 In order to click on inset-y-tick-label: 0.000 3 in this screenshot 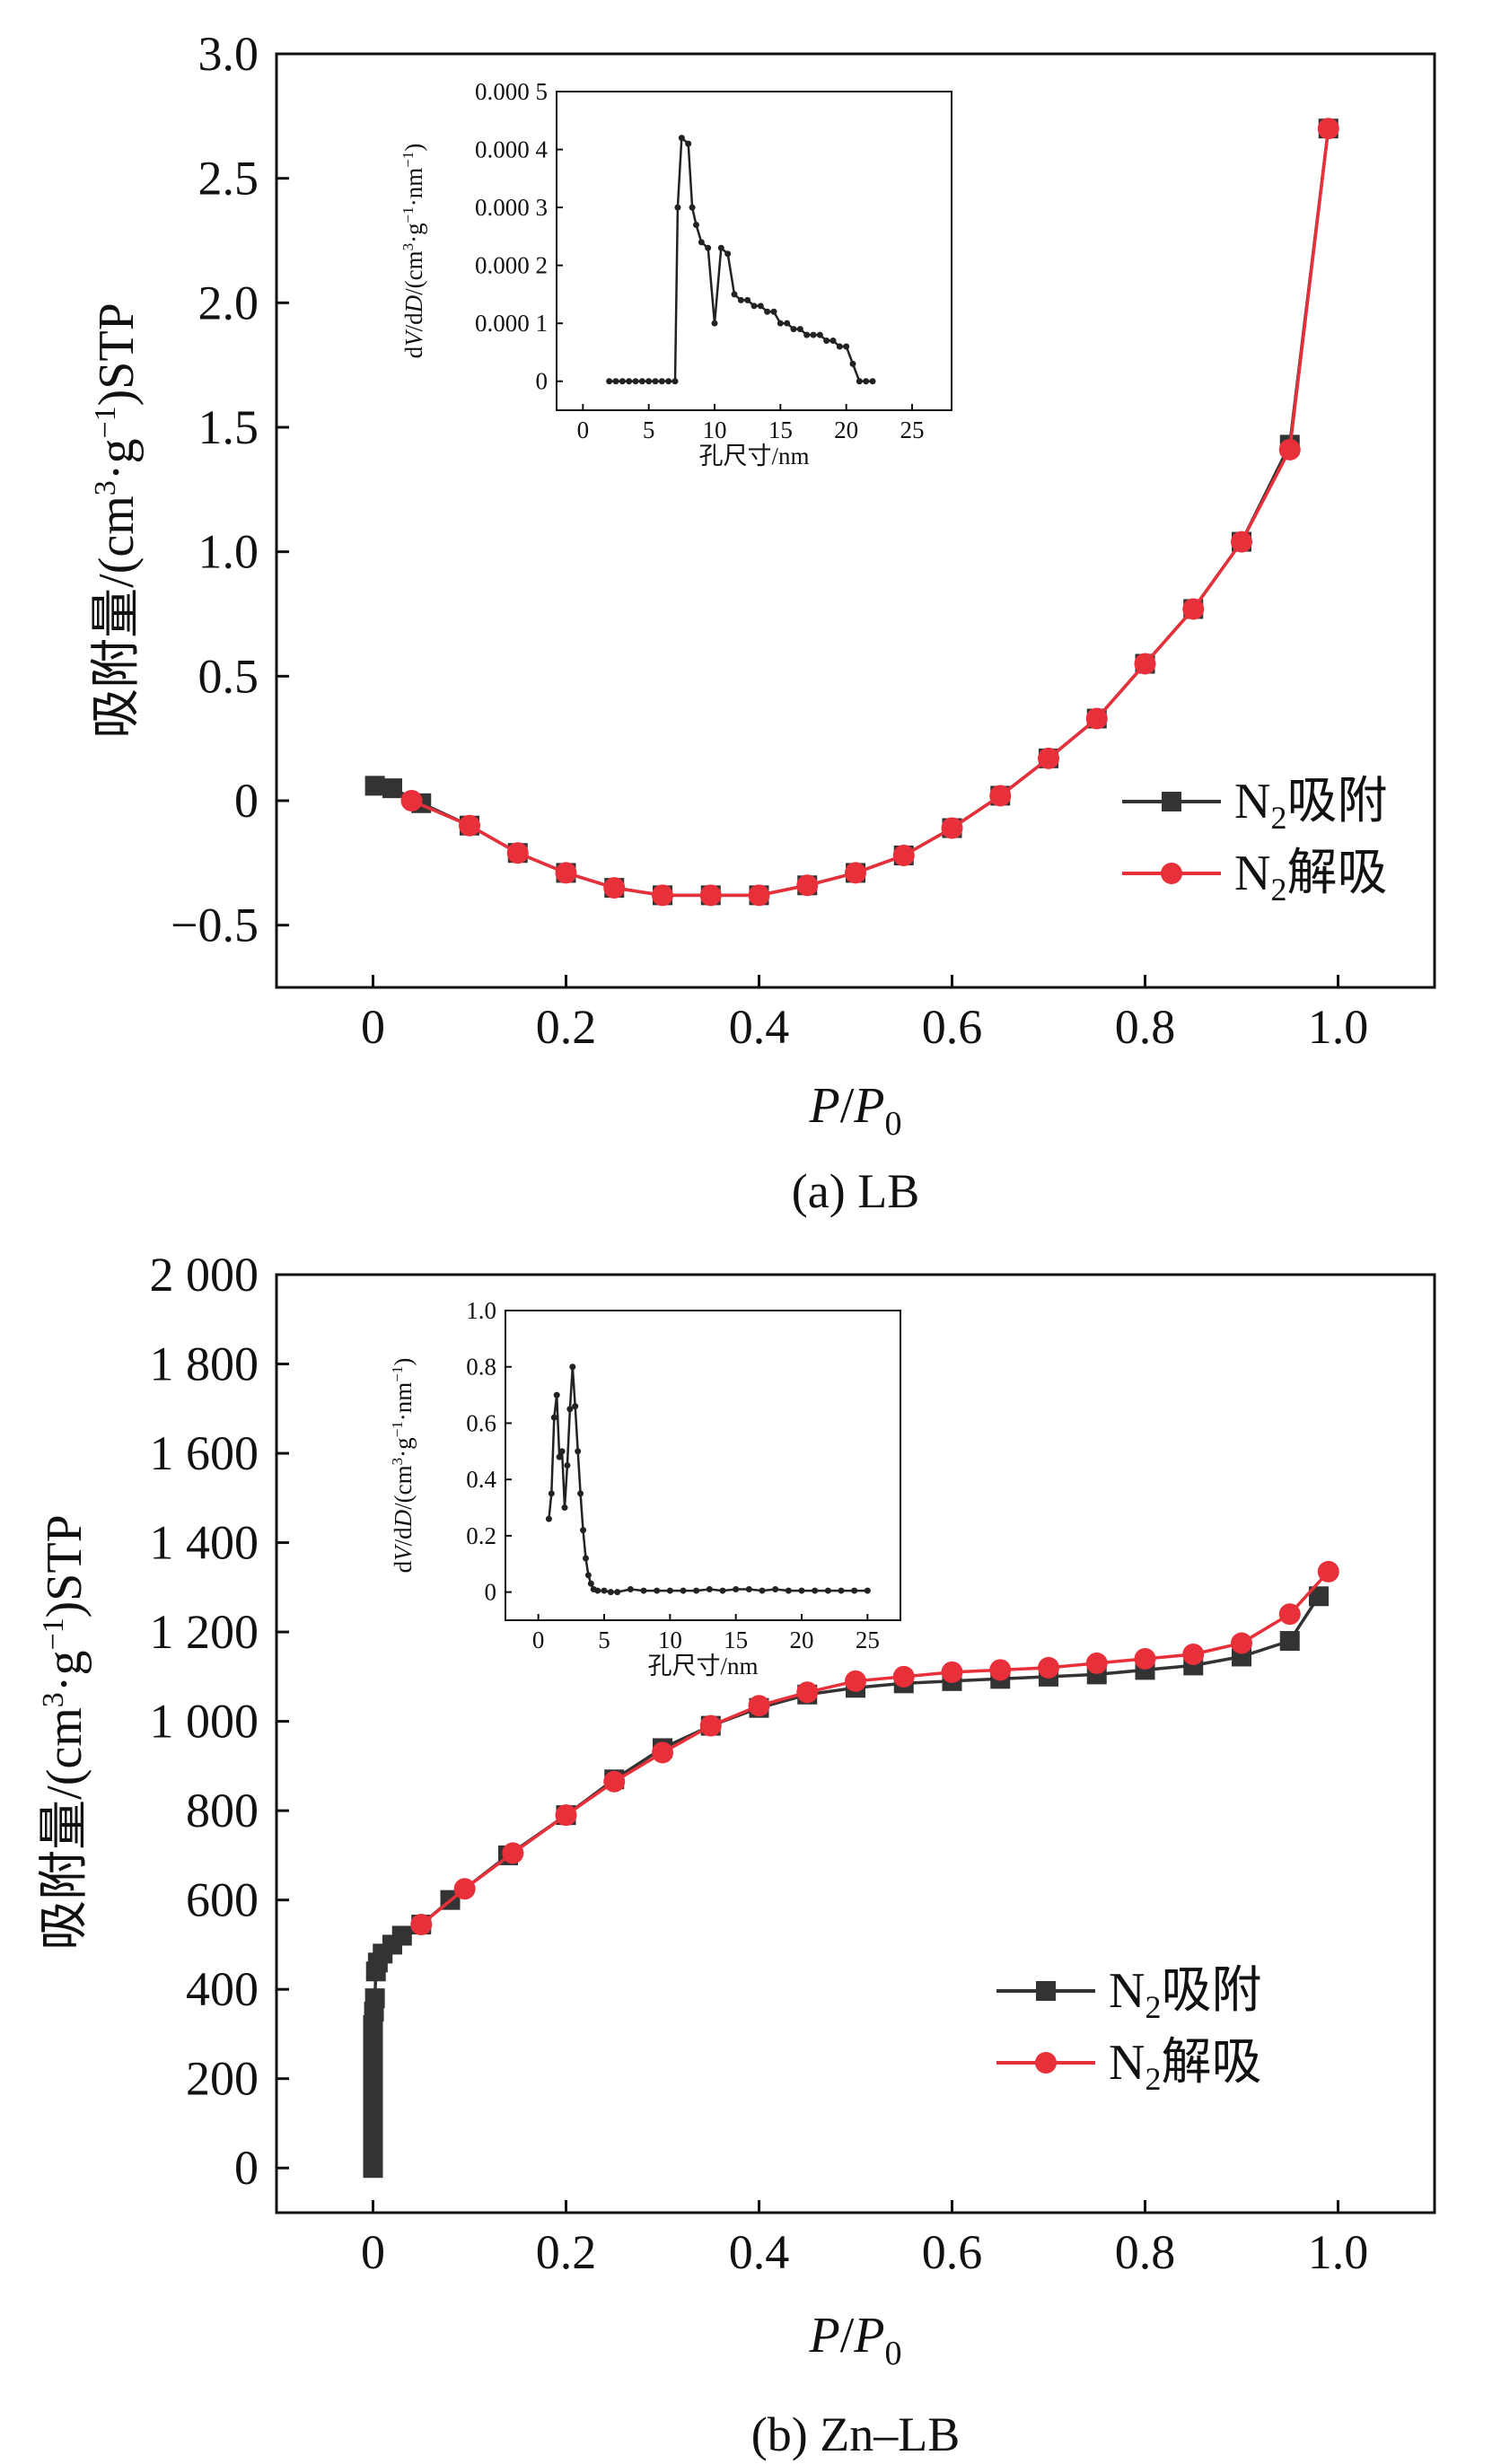, I will do `click(511, 208)`.